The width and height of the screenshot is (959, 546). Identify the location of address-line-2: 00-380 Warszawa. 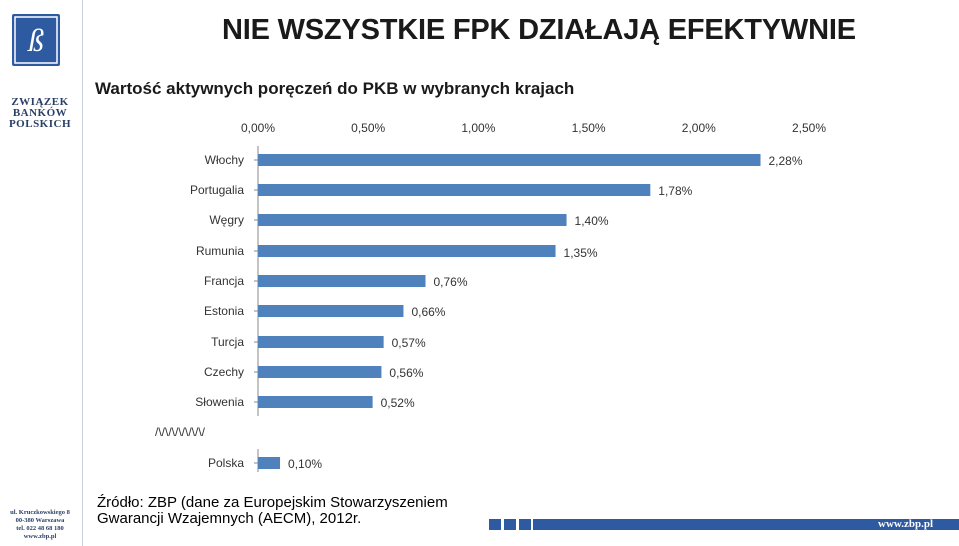
(40, 520).